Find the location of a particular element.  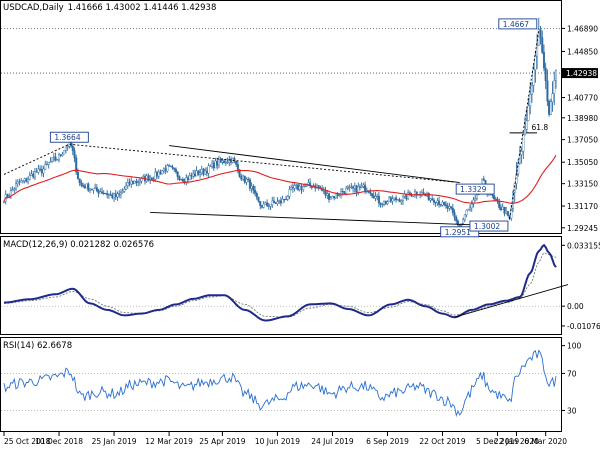

x-tick-label: 5 Dec 2019 is located at coordinates (497, 441).